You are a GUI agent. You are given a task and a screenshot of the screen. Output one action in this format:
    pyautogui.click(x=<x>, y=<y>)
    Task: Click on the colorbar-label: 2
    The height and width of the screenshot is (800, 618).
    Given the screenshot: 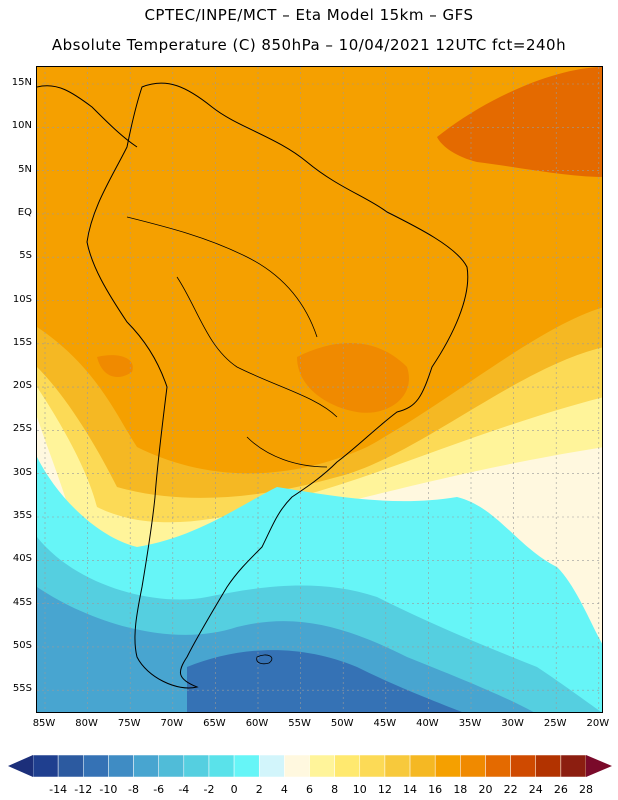 What is the action you would take?
    pyautogui.click(x=259, y=789)
    